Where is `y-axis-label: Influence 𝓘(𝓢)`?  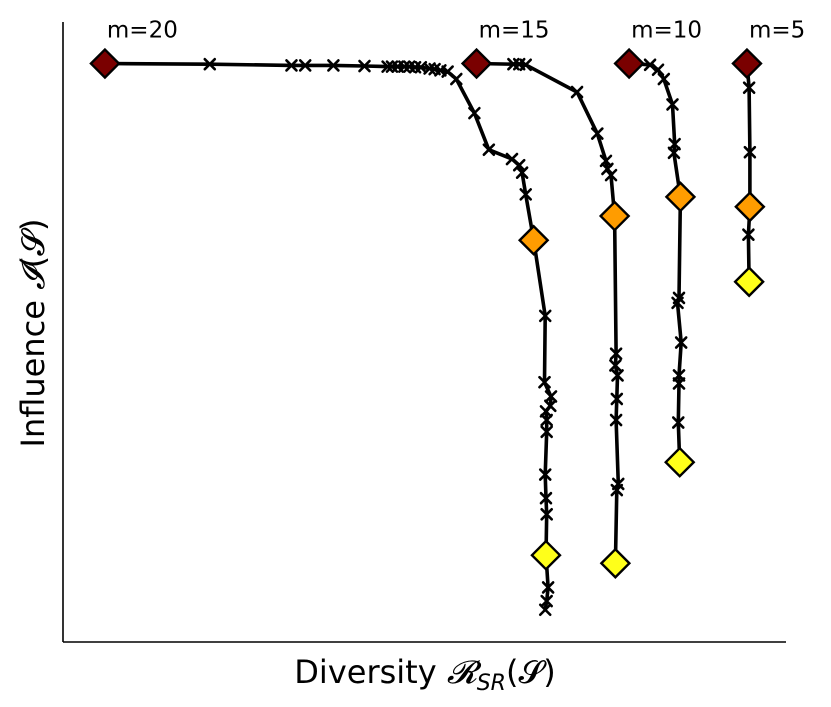
y-axis-label: Influence 𝓘(𝓢) is located at coordinates (33, 333).